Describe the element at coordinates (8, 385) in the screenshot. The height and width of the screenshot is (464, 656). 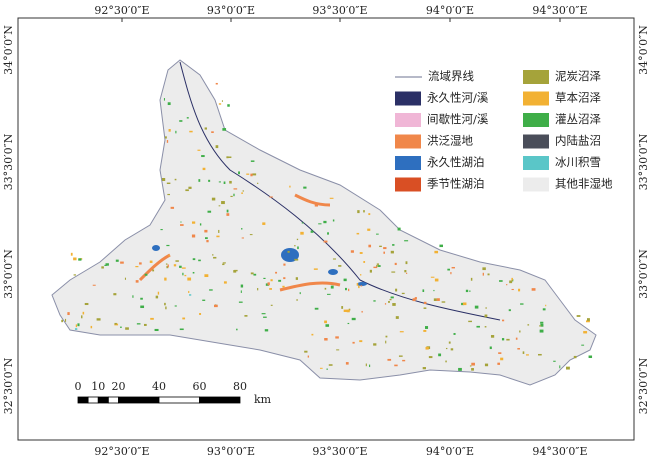
I see `latitude-label: 32°30′0″N` at that location.